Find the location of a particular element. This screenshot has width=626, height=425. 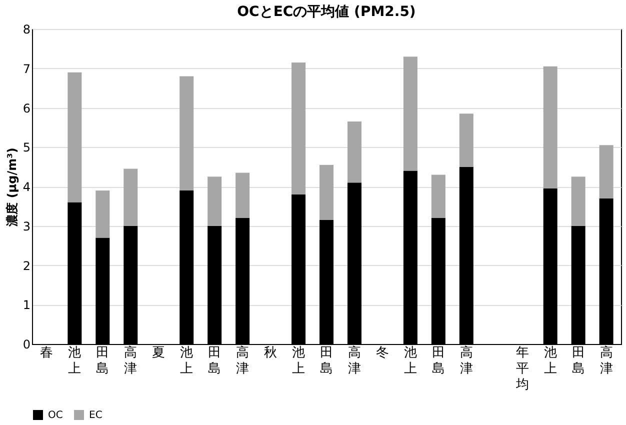

y-tick-label: 6 is located at coordinates (26, 108).